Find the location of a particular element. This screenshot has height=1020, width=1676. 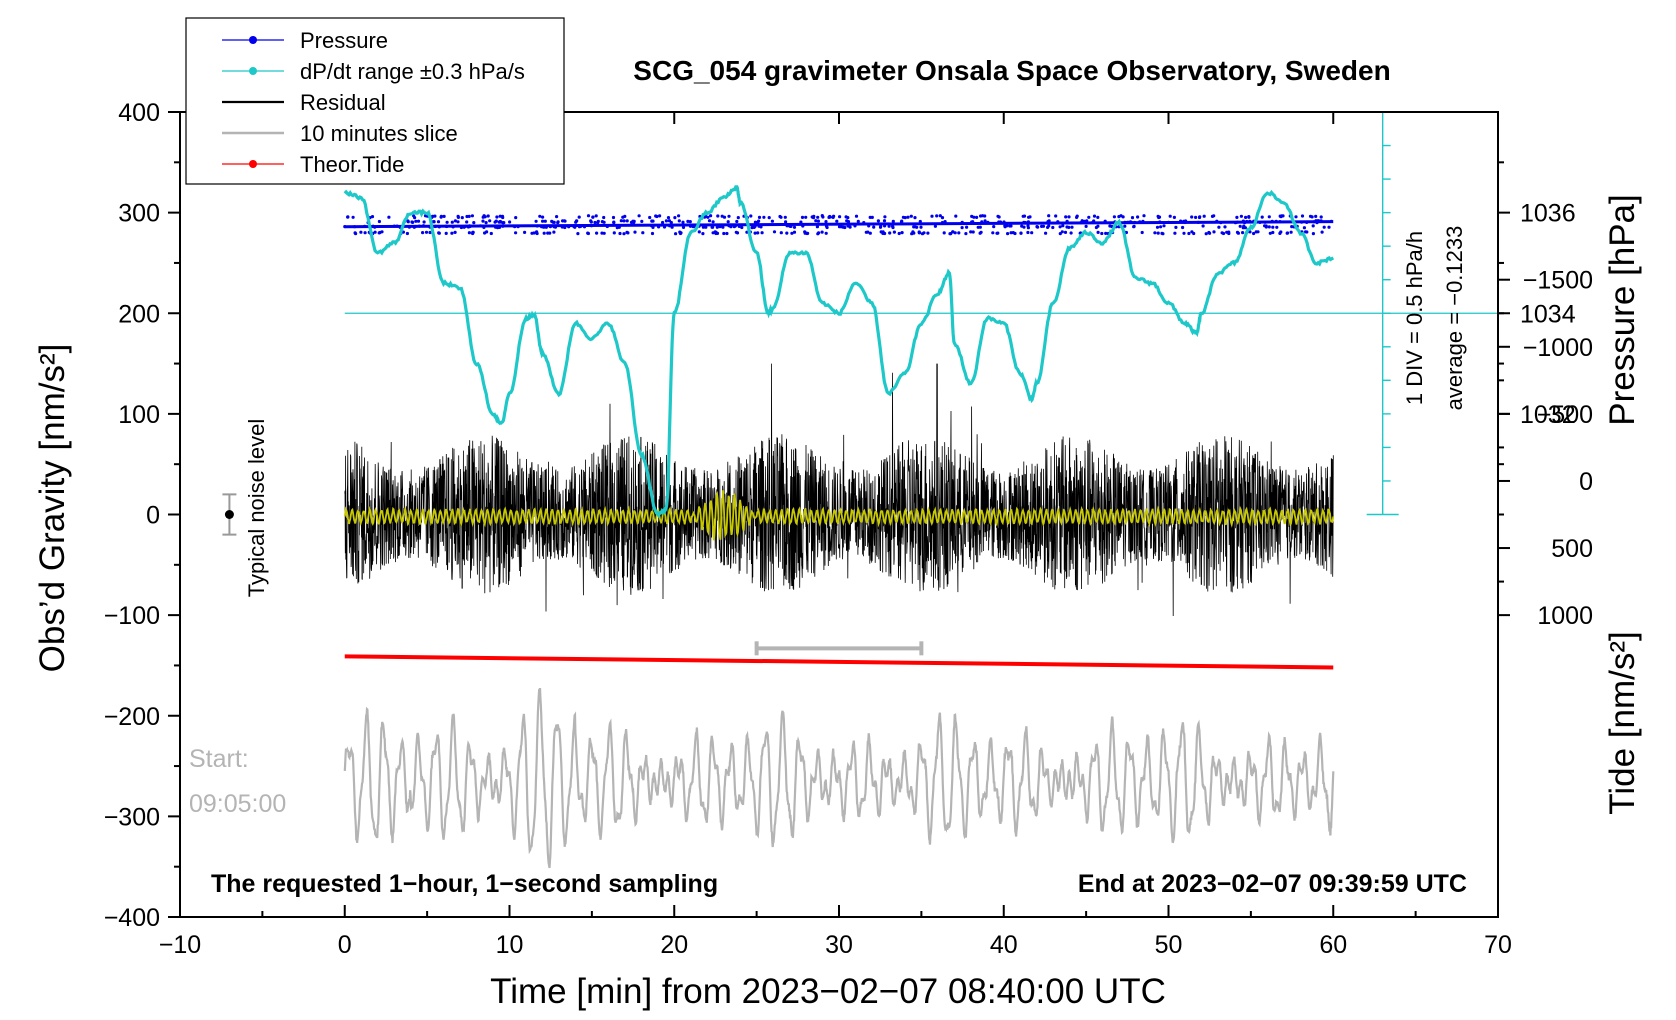

x-tick-label: 60 is located at coordinates (1333, 945).